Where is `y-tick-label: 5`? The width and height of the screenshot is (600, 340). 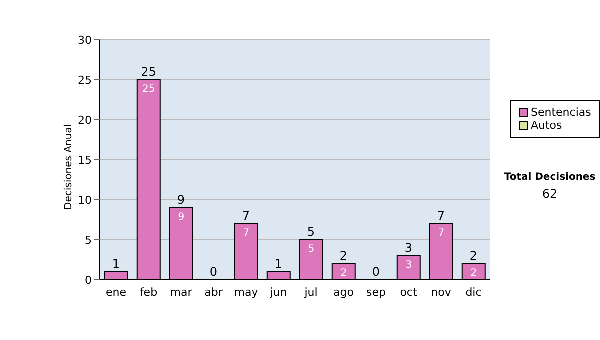 y-tick-label: 5 is located at coordinates (88, 240).